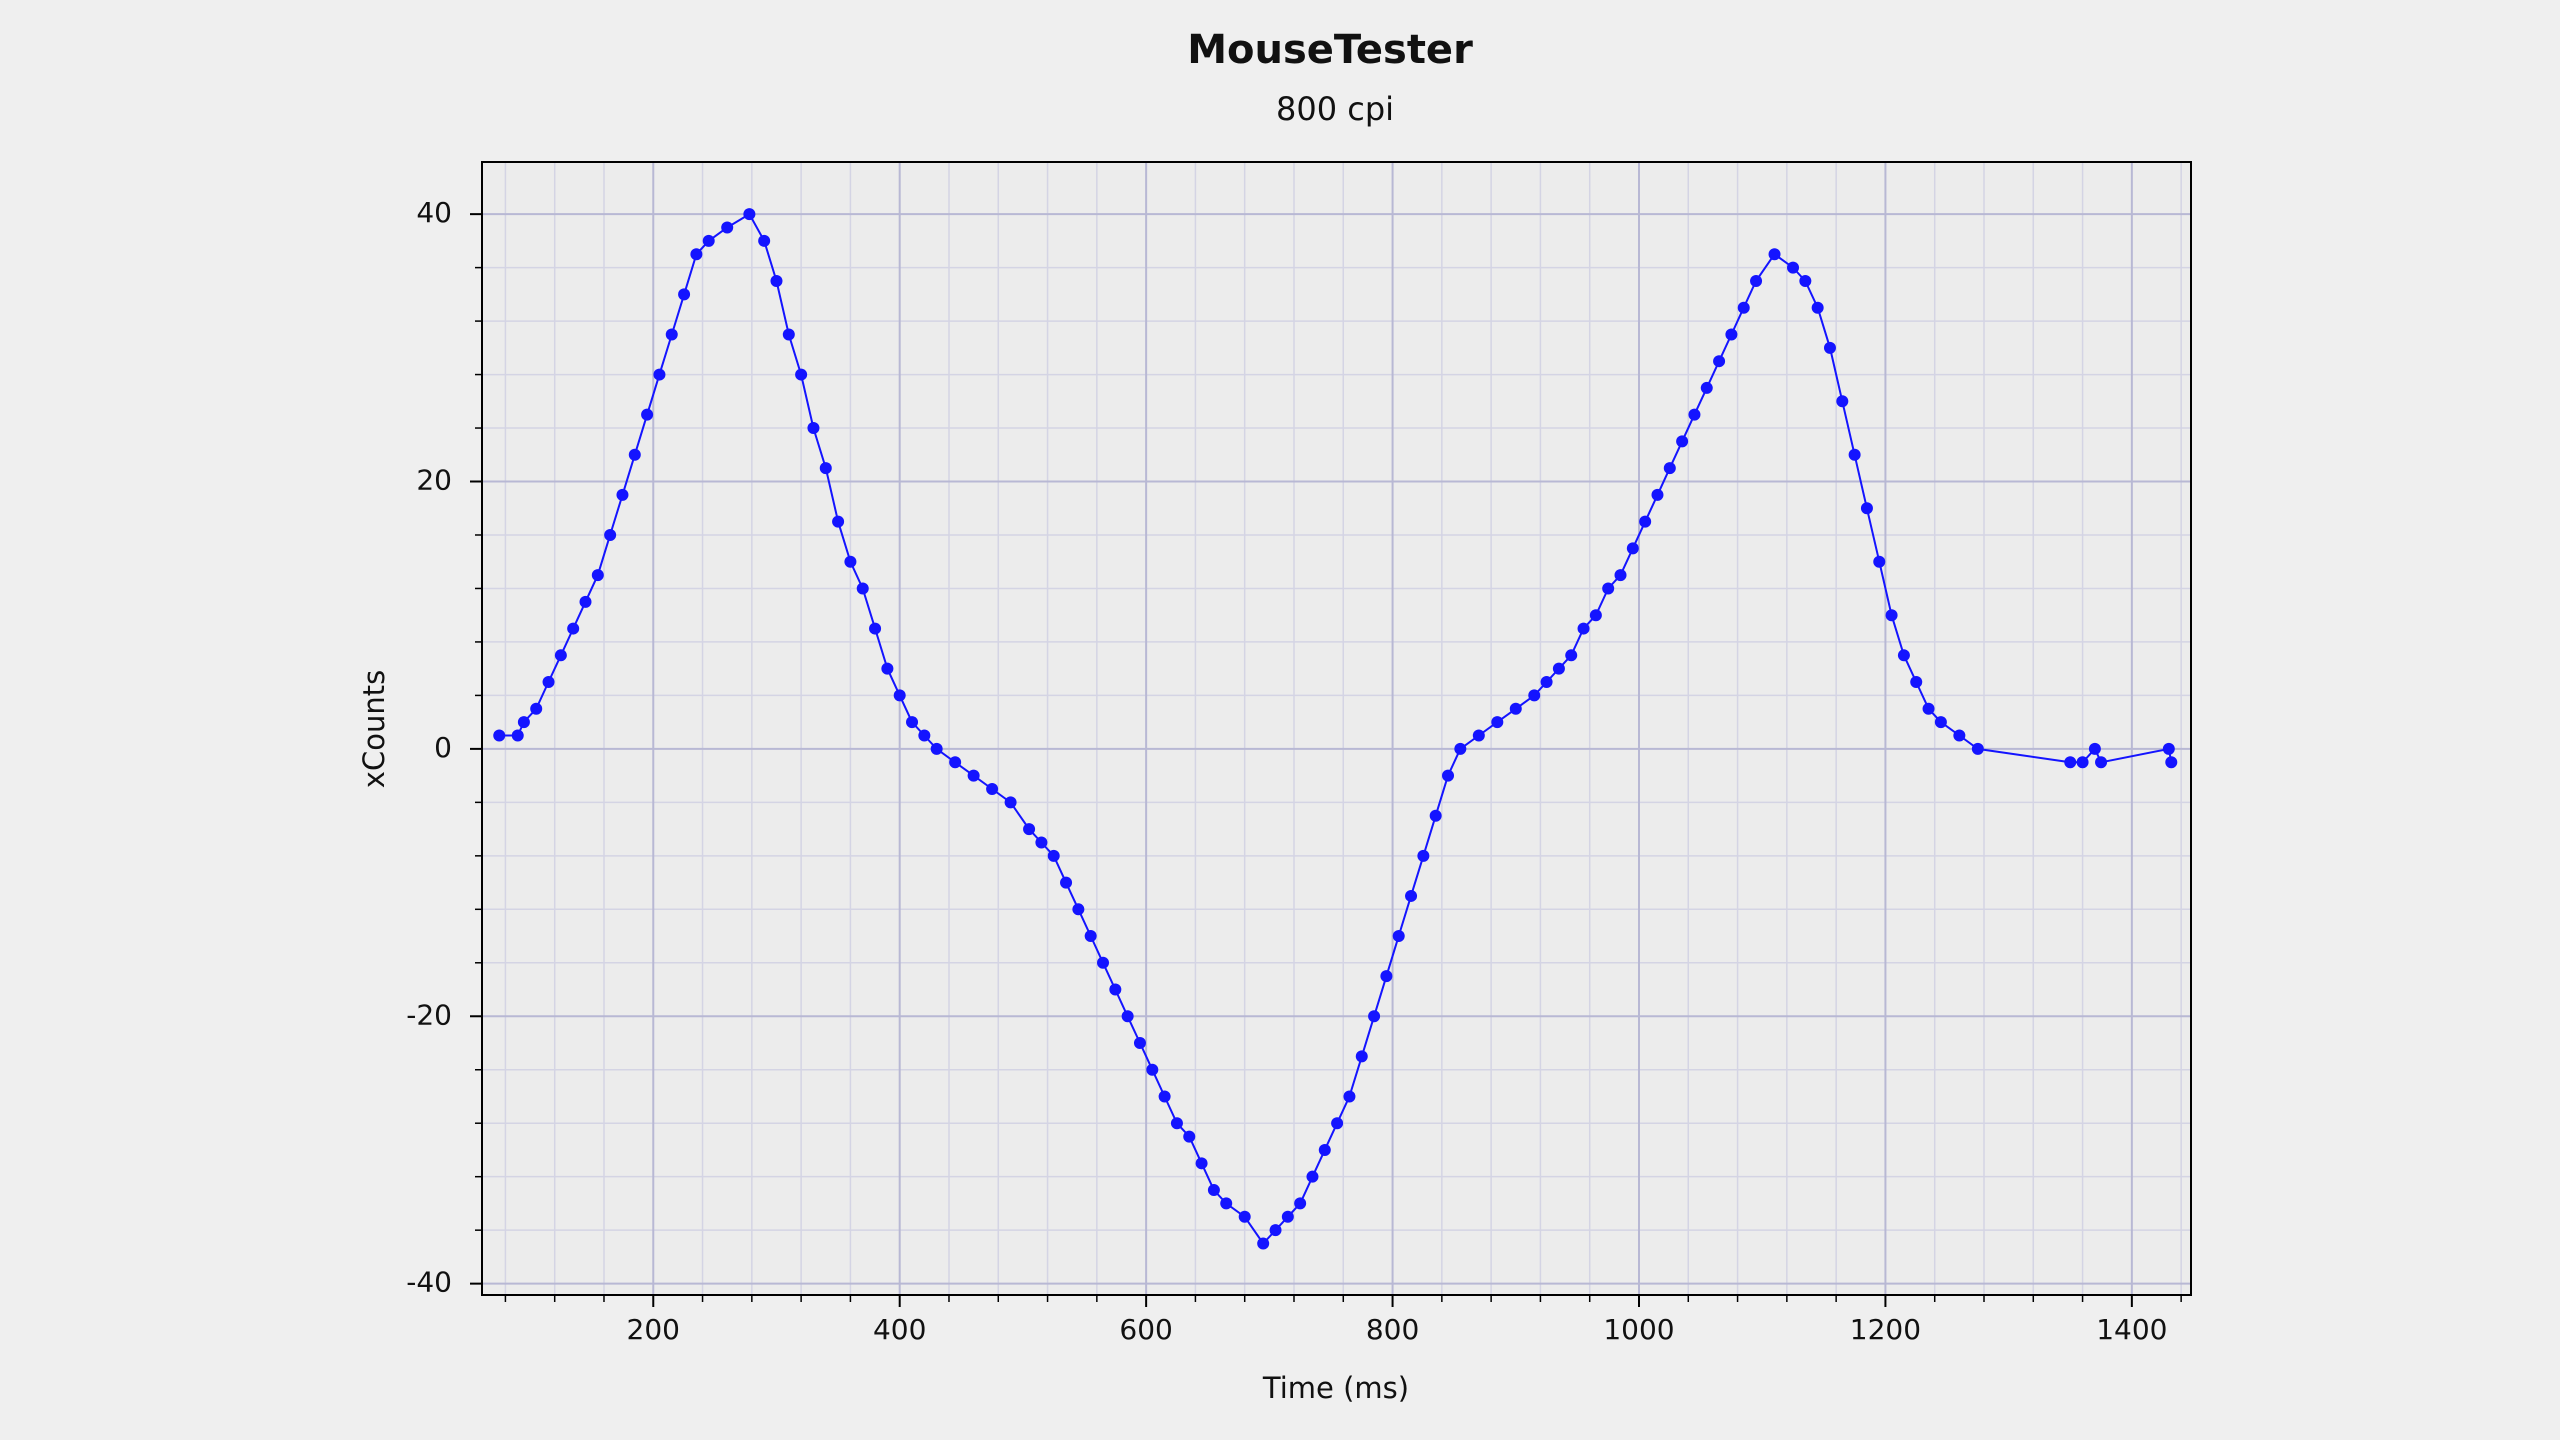 Image resolution: width=2560 pixels, height=1440 pixels. I want to click on y-tick-label: 0, so click(443, 747).